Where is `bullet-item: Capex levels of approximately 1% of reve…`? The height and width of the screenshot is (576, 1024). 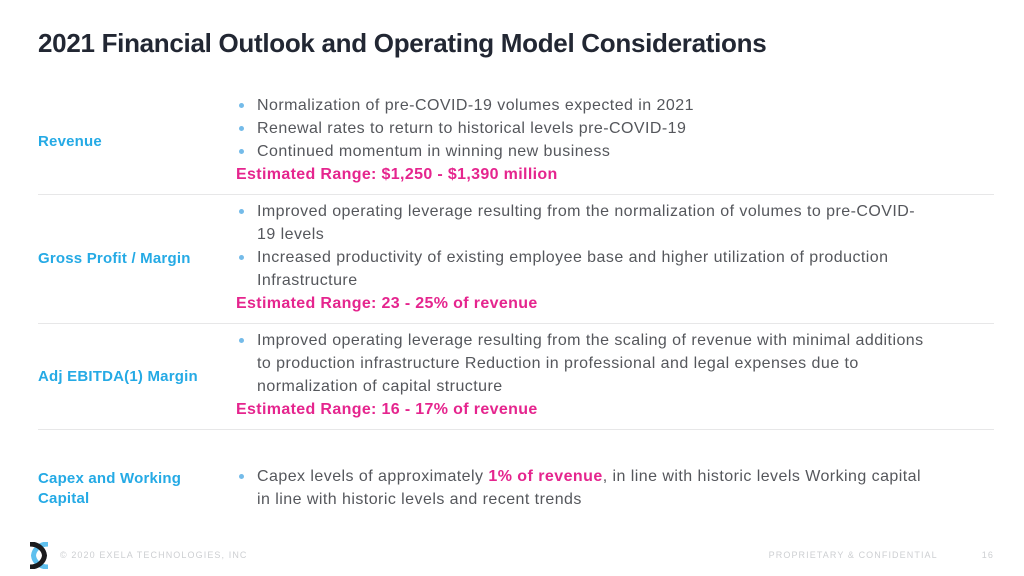
bullet-item: Capex levels of approximately 1% of reve… is located at coordinates (586, 488).